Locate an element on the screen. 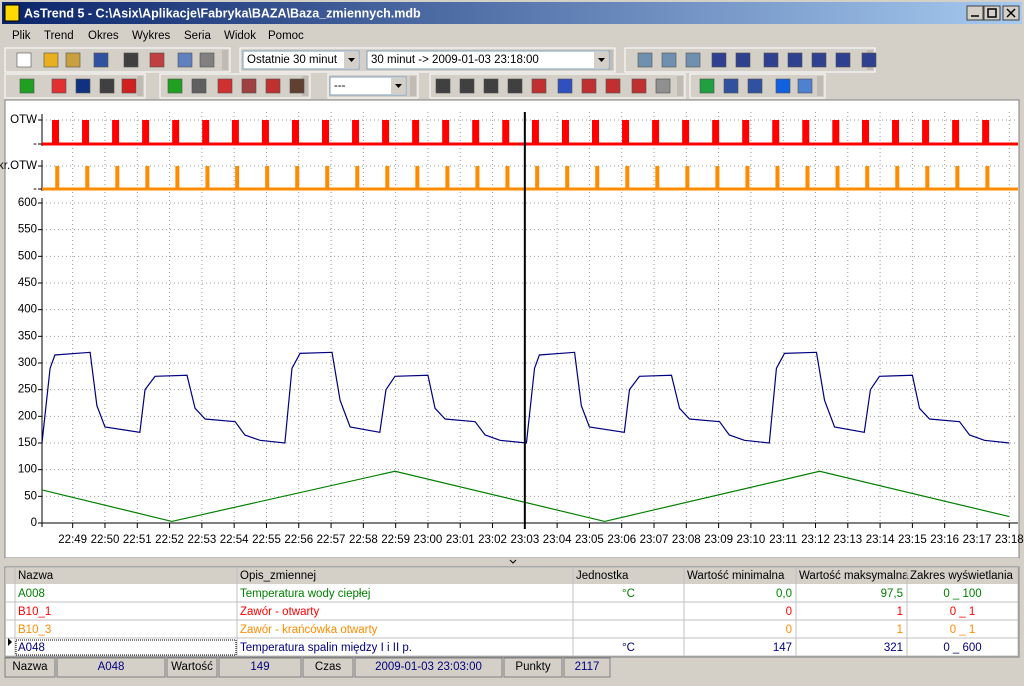  table-cell: 0 _ 600 is located at coordinates (962, 648).